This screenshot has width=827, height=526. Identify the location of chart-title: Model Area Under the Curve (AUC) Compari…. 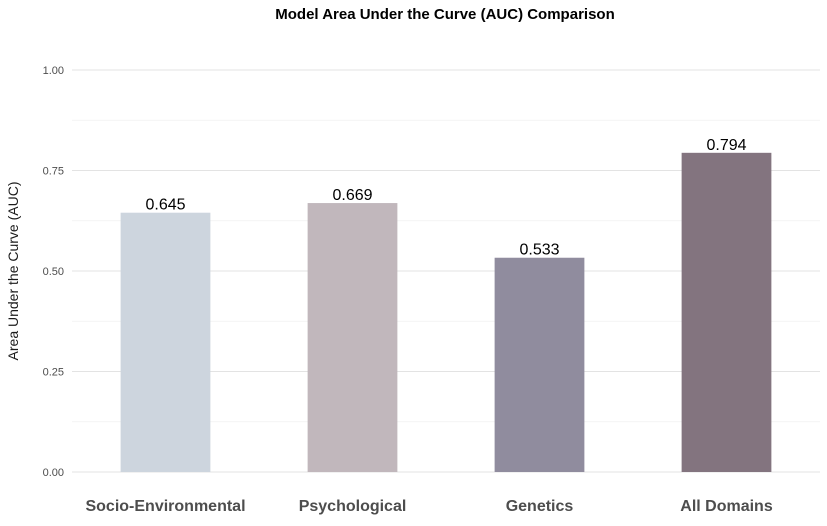
(445, 14).